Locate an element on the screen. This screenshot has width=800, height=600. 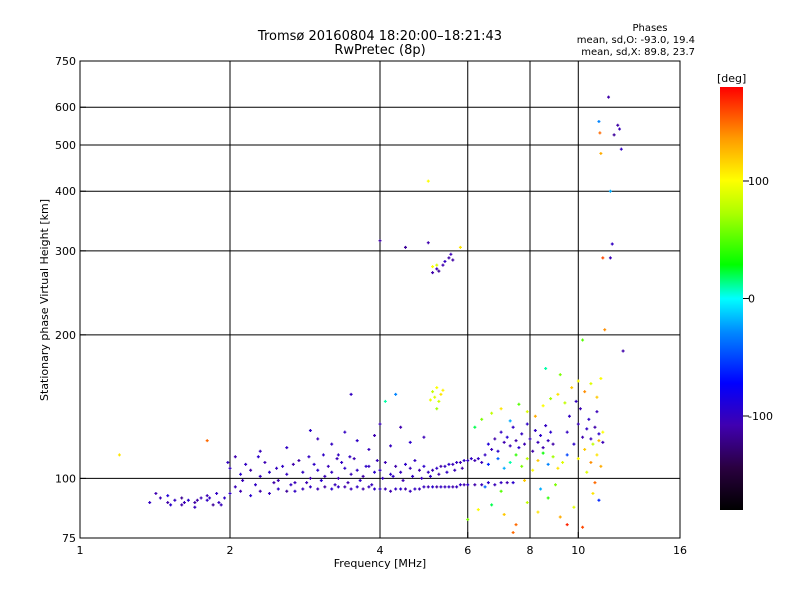
x-tick-label: 1 is located at coordinates (80, 550).